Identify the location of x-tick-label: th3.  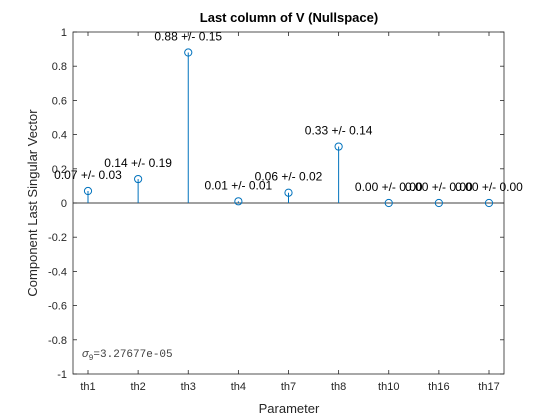
(188, 387).